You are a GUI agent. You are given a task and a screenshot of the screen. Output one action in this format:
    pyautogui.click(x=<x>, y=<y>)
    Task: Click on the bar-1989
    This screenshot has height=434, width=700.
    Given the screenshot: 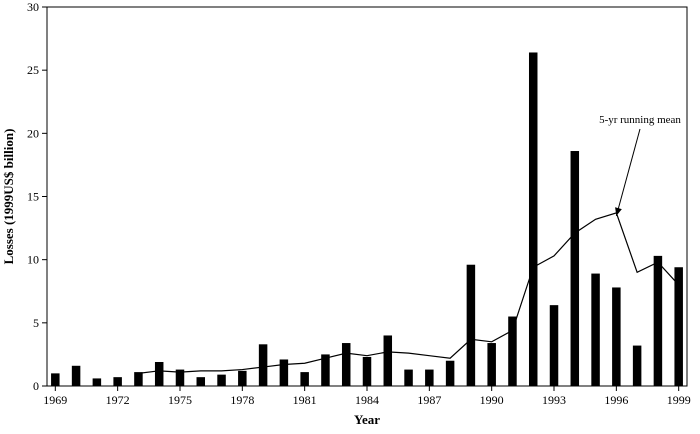 What is the action you would take?
    pyautogui.click(x=471, y=325)
    